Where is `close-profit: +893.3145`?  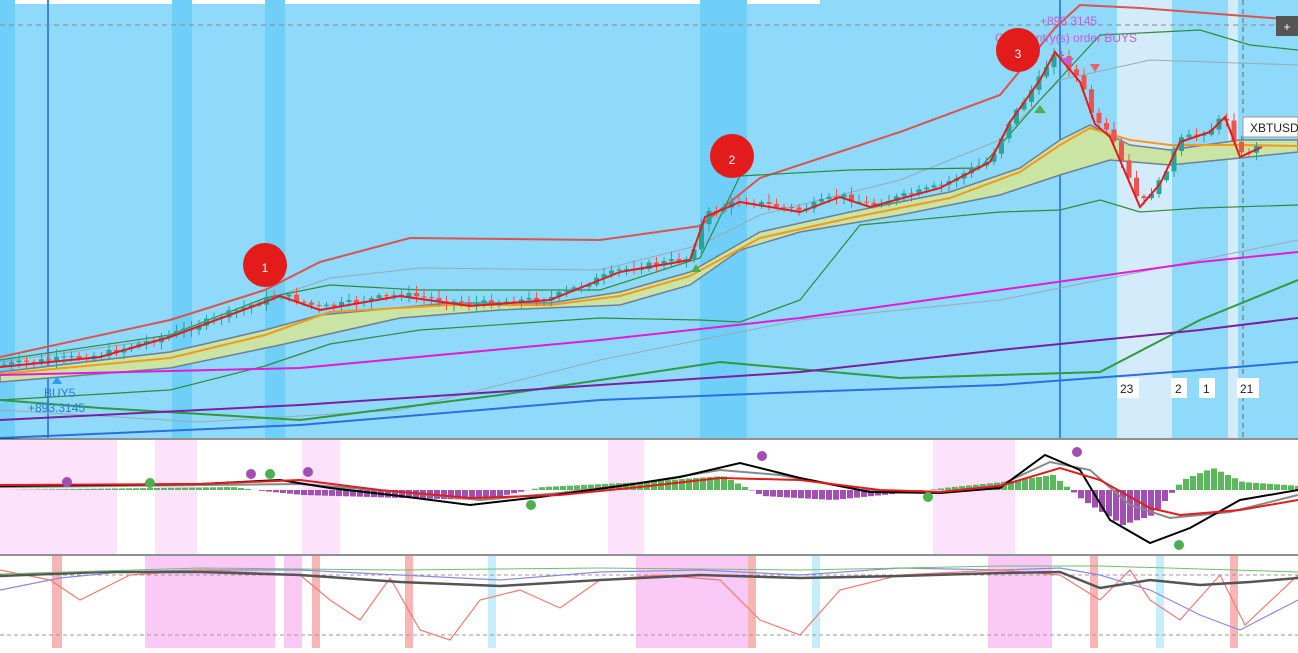 close-profit: +893.3145 is located at coordinates (1068, 21).